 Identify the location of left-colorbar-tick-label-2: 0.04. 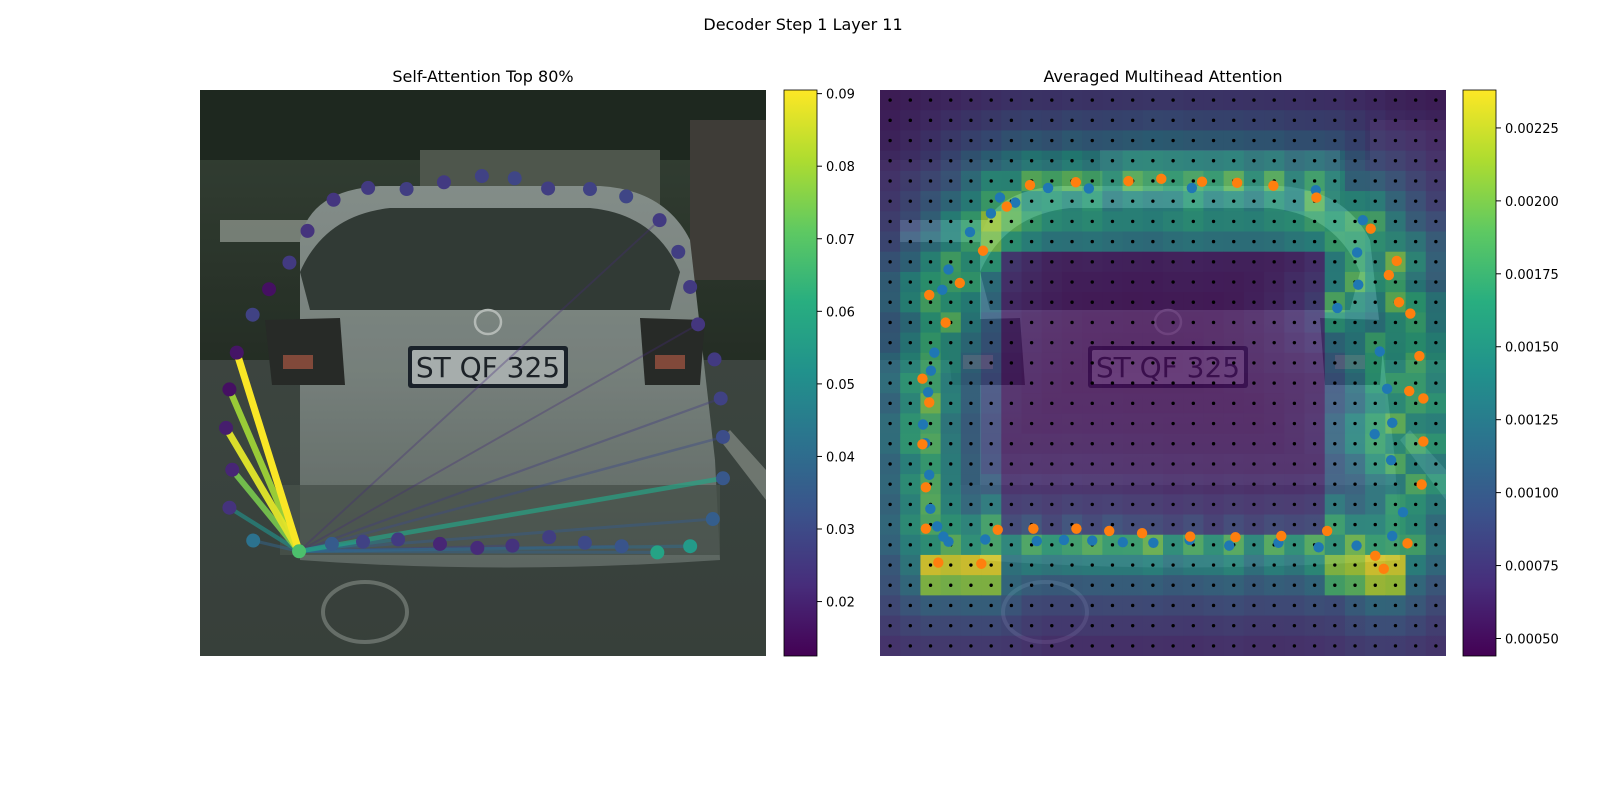
(840, 457).